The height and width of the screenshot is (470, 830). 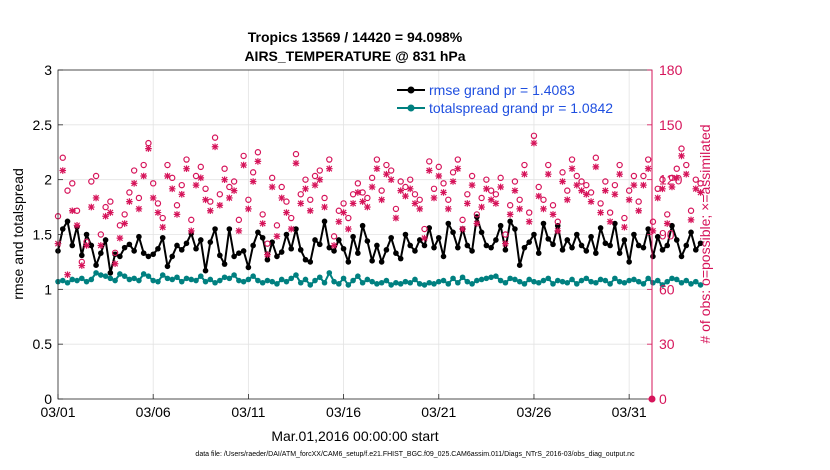 I want to click on right-tick-label: 0, so click(x=663, y=399).